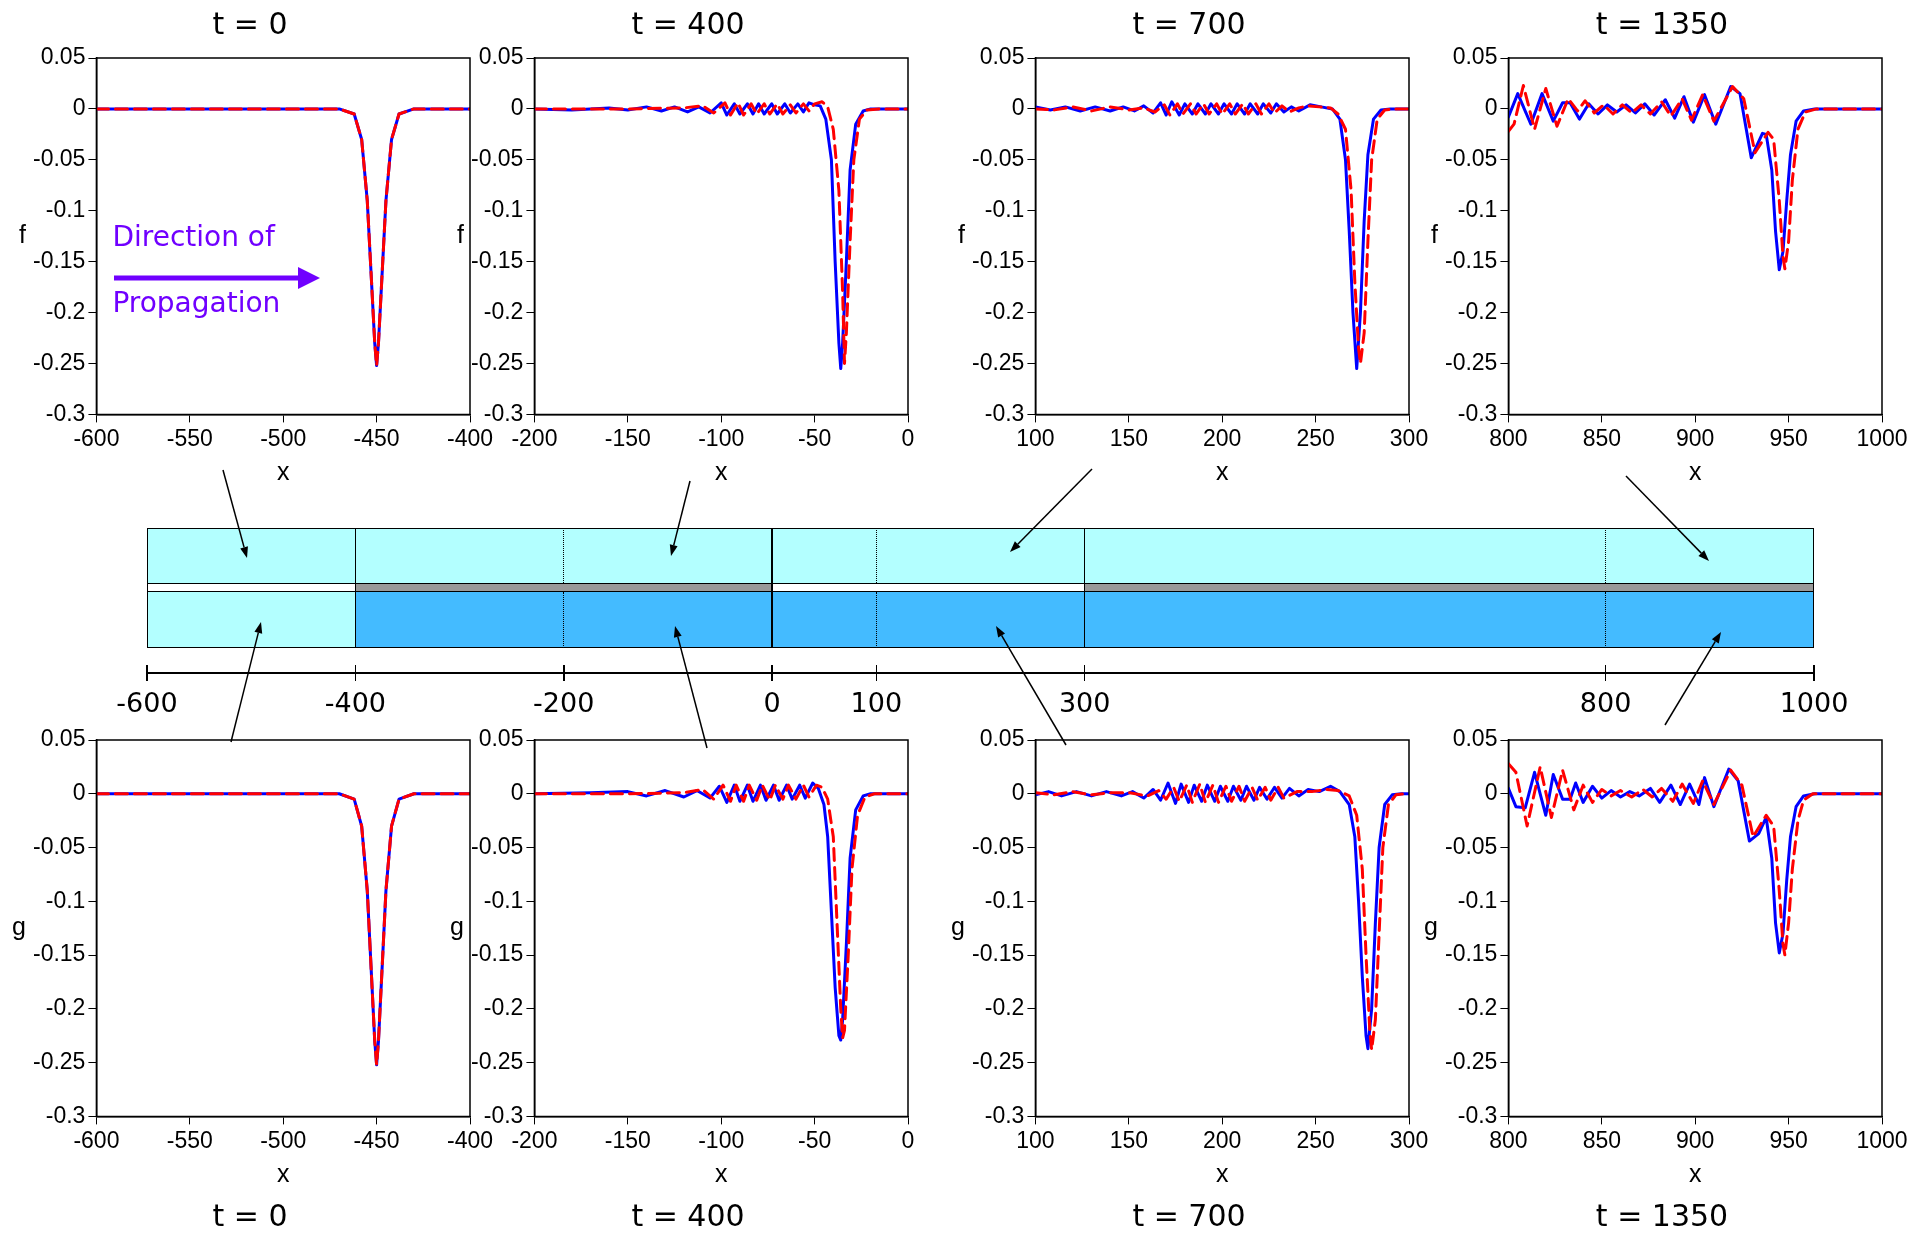 The height and width of the screenshot is (1250, 1924). Describe the element at coordinates (1662, 23) in the screenshot. I see `chart-title: t = 1350` at that location.